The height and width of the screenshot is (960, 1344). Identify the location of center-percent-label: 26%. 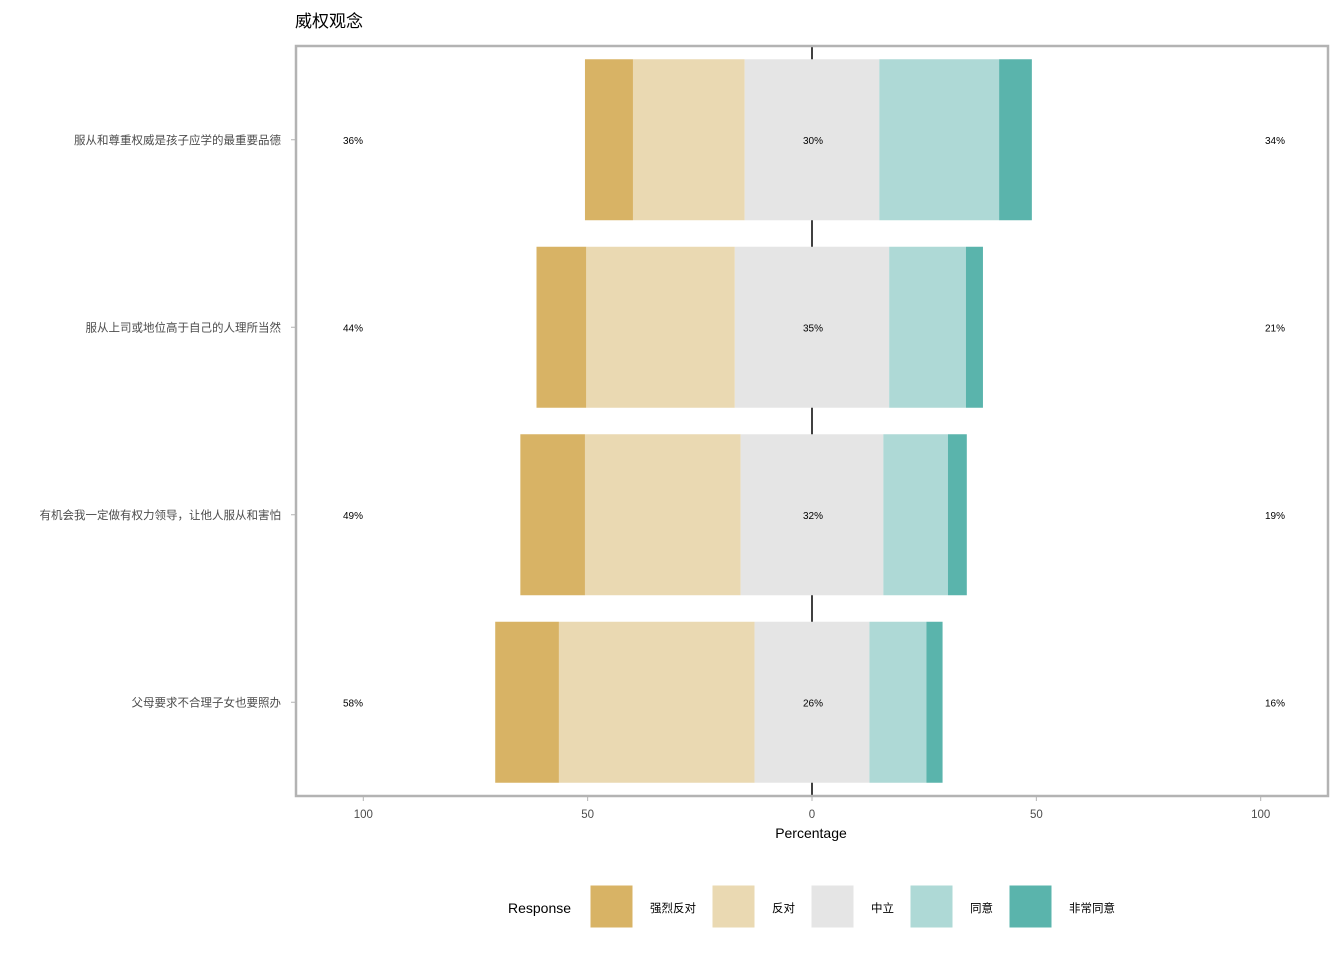
(813, 703).